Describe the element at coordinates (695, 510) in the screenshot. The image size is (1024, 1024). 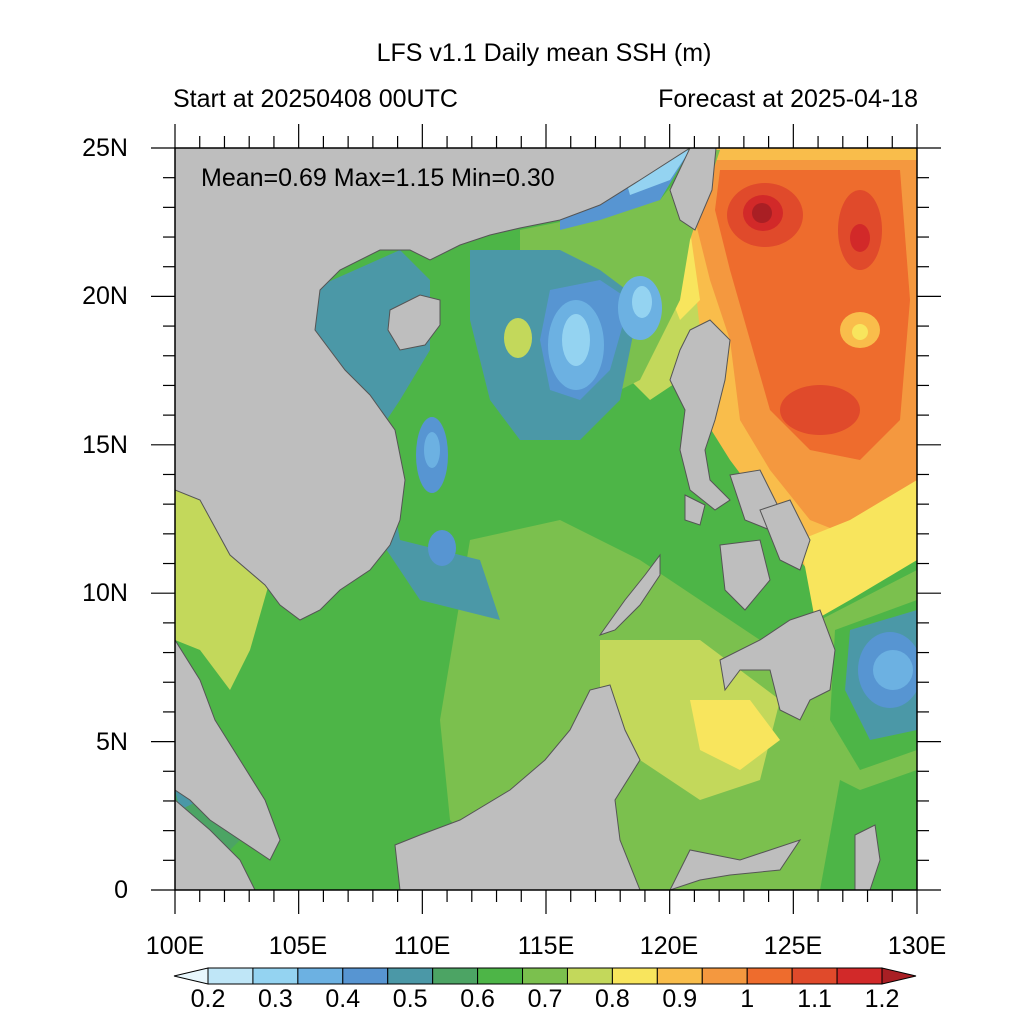
I see `mindoro-island` at that location.